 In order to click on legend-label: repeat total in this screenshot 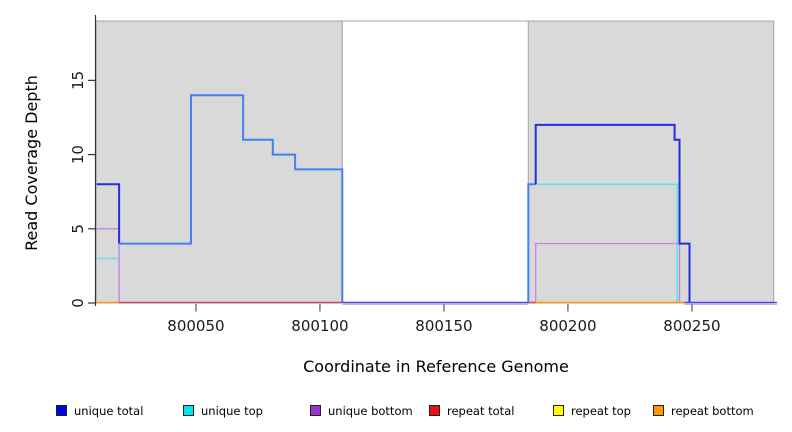, I will do `click(481, 411)`.